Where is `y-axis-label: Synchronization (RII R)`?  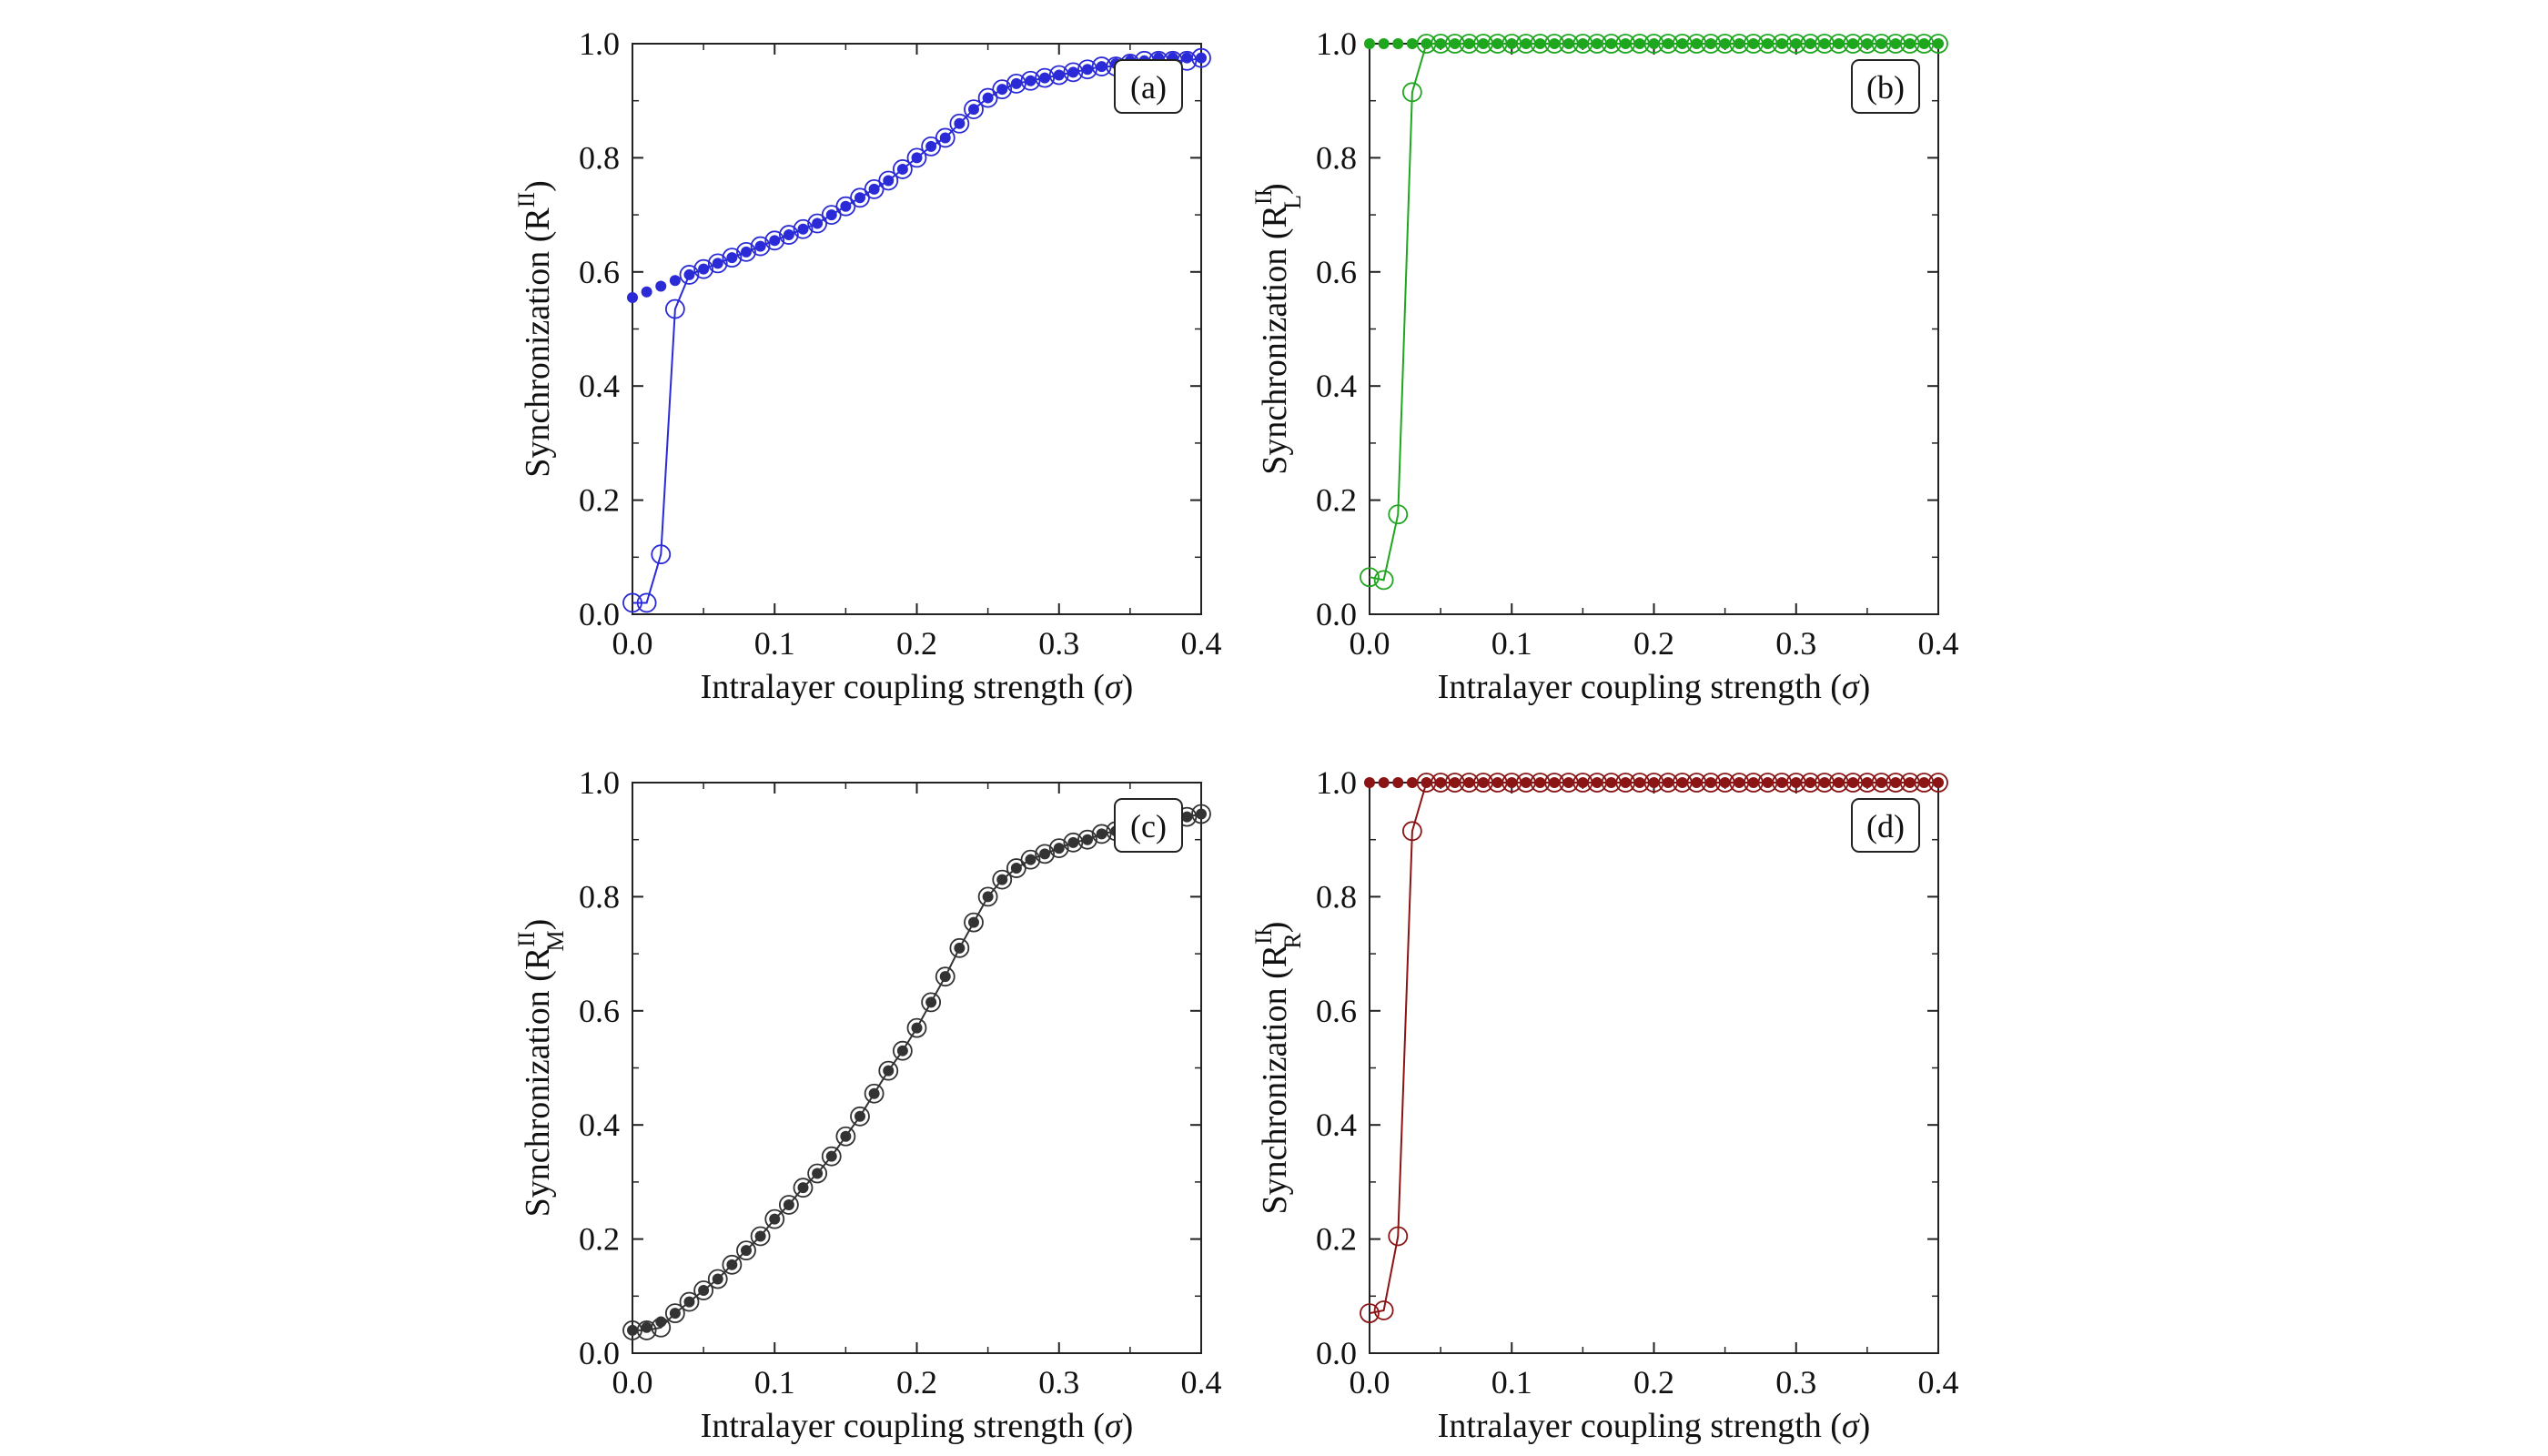 y-axis-label: Synchronization (RII R) is located at coordinates (1278, 1069).